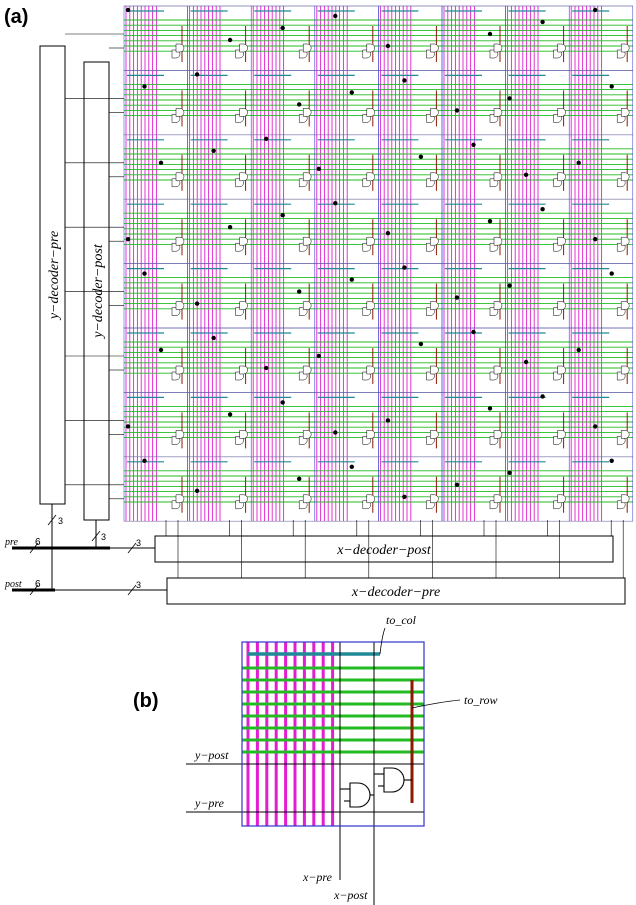 This screenshot has height=905, width=636. What do you see at coordinates (382, 641) in the screenshot?
I see `to-col-leader` at bounding box center [382, 641].